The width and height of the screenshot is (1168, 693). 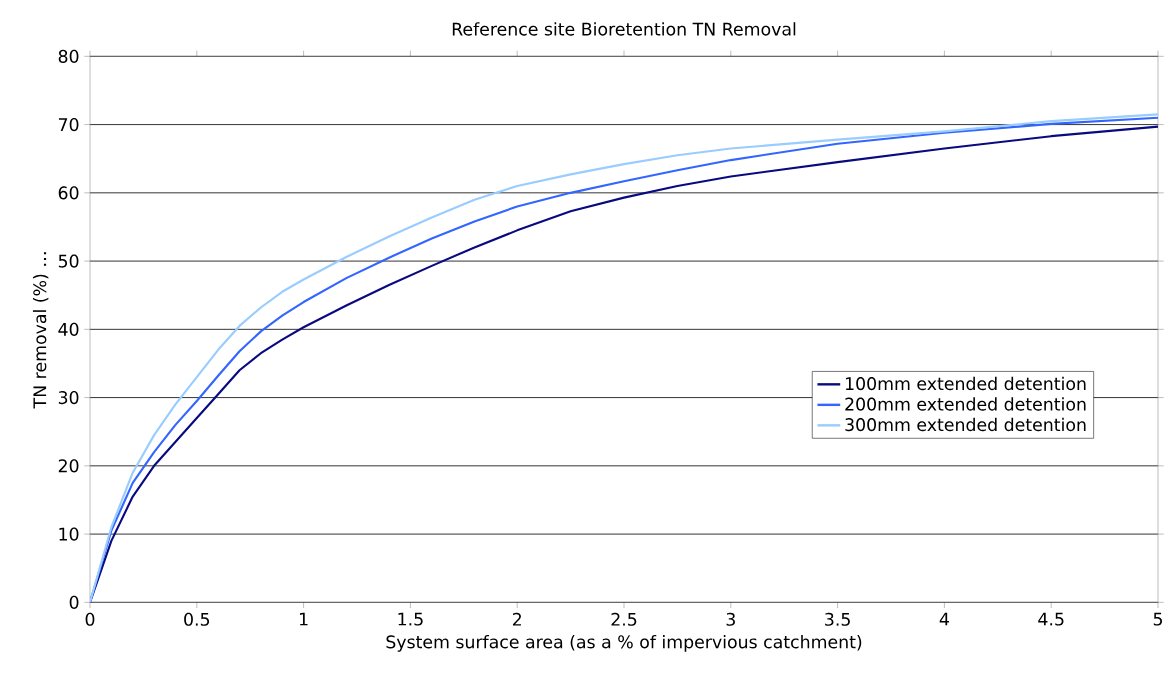 I want to click on y-tick-label: 60, so click(x=68, y=193).